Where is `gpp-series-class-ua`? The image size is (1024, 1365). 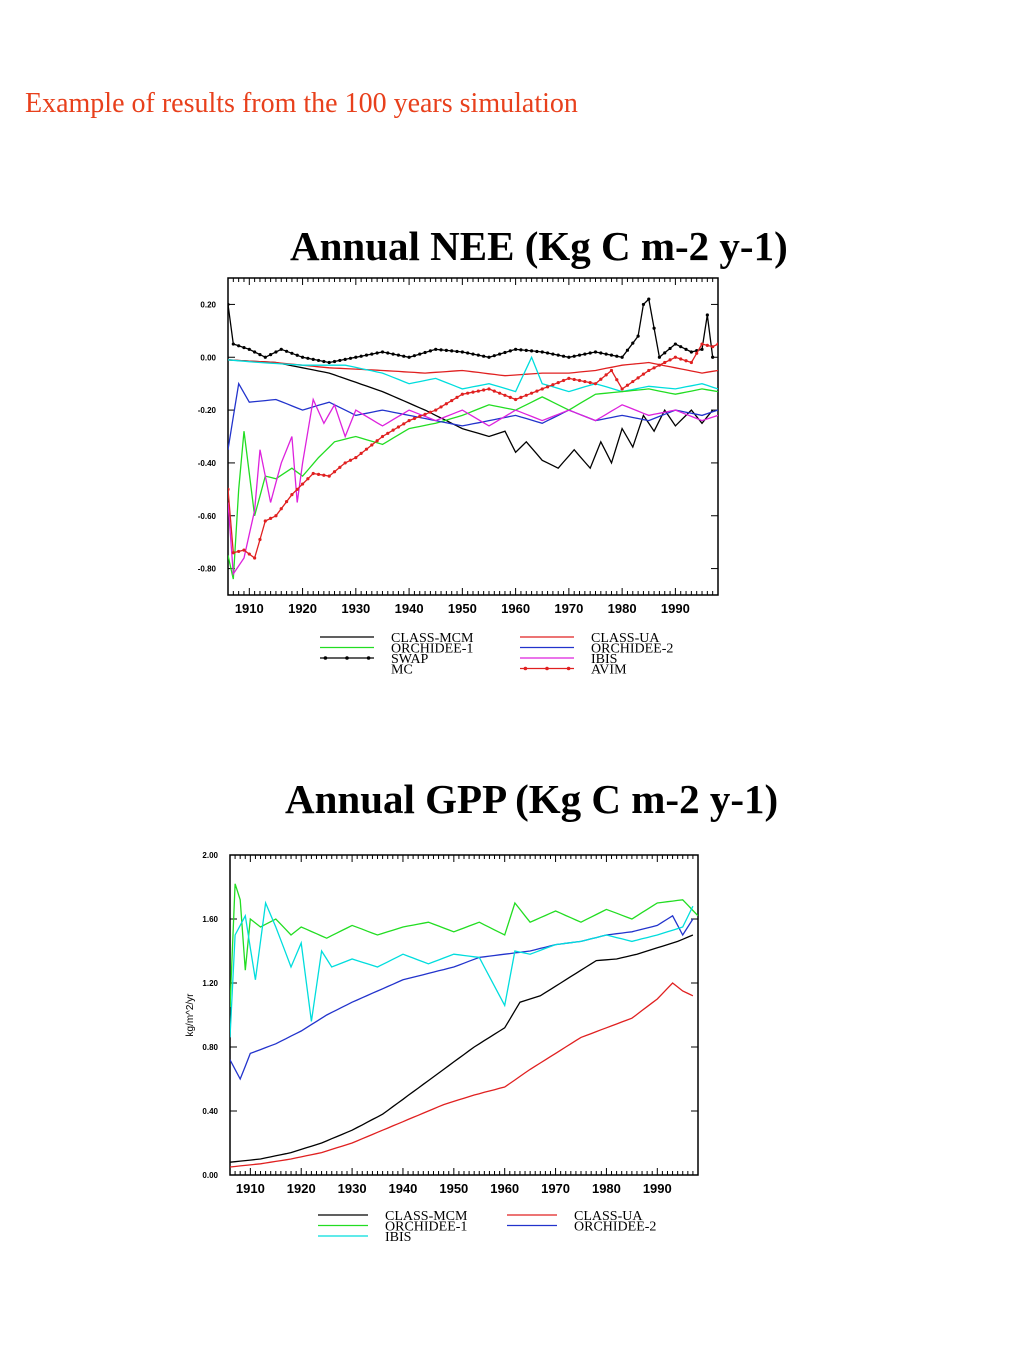
gpp-series-class-ua is located at coordinates (462, 1075).